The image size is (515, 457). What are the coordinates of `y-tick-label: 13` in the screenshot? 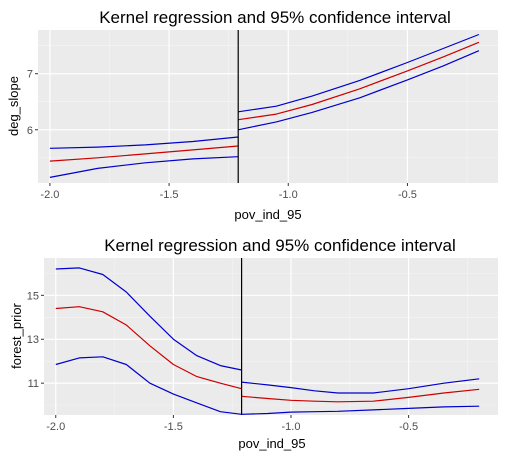 It's located at (33, 340).